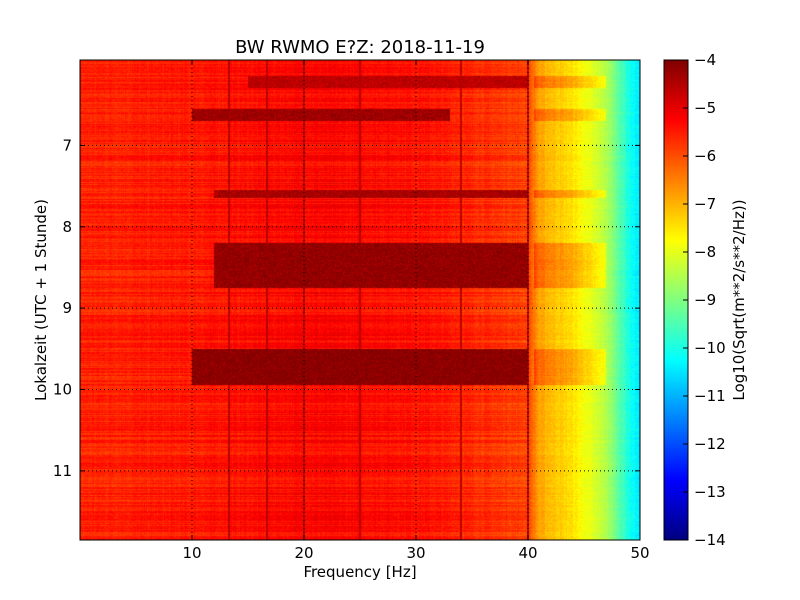  What do you see at coordinates (415, 553) in the screenshot?
I see `x-tick-label: 30` at bounding box center [415, 553].